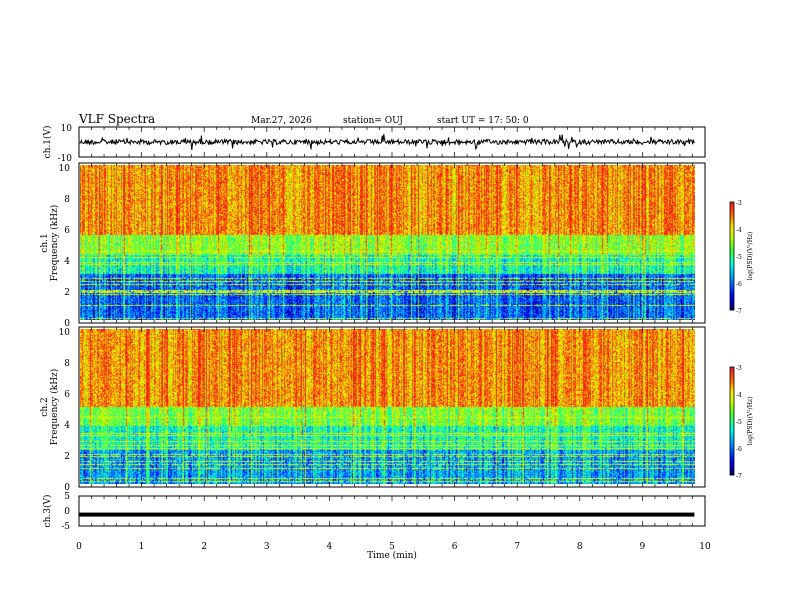 This screenshot has width=792, height=612. Describe the element at coordinates (392, 547) in the screenshot. I see `xtick-5: 5` at that location.